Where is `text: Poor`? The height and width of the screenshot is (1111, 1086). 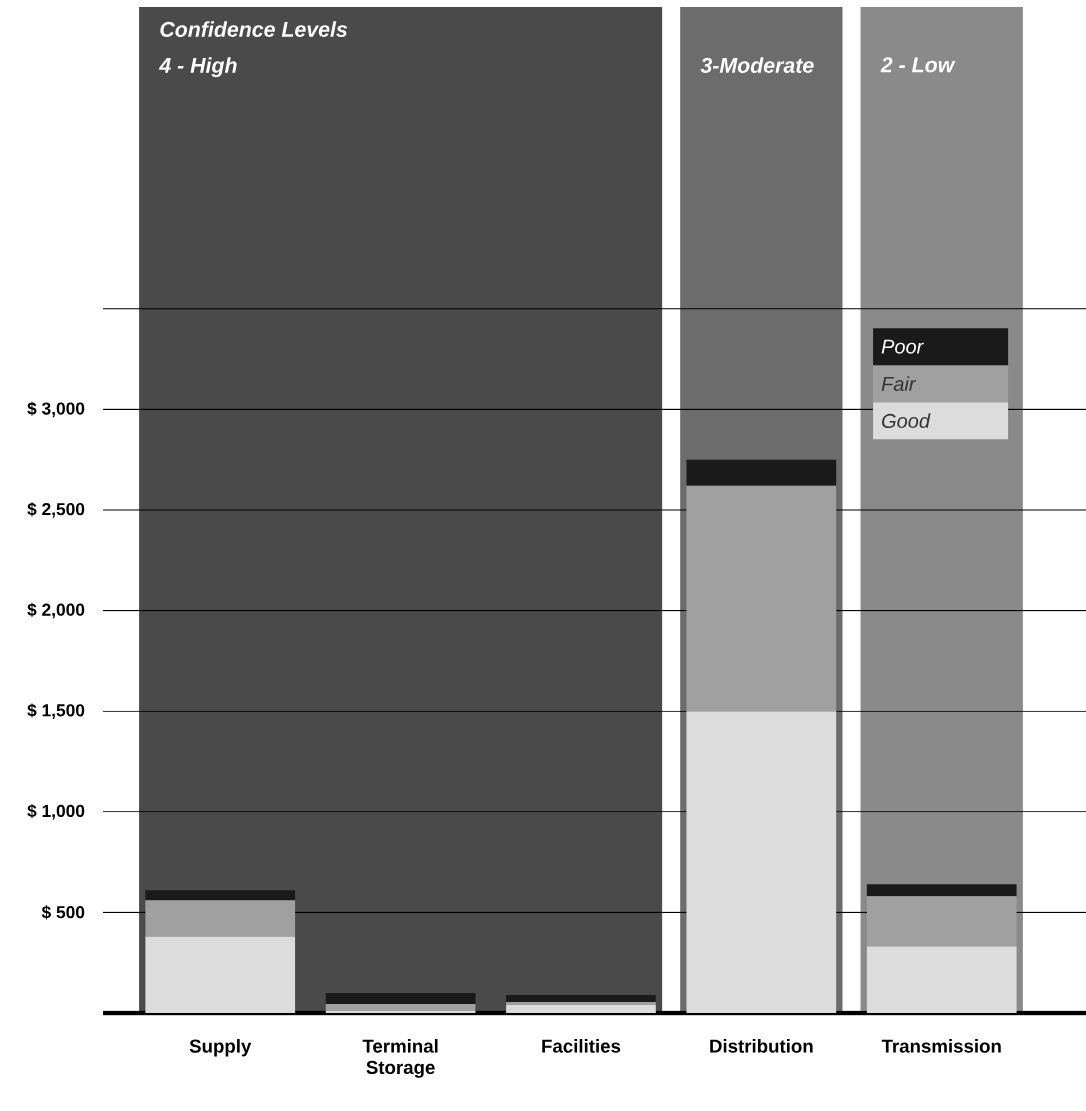
text: Poor is located at coordinates (903, 346).